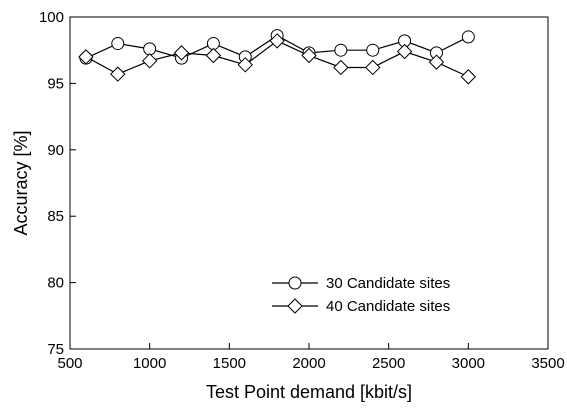 The height and width of the screenshot is (409, 567). Describe the element at coordinates (21, 182) in the screenshot. I see `y-axis-title: Accuracy [%]` at that location.